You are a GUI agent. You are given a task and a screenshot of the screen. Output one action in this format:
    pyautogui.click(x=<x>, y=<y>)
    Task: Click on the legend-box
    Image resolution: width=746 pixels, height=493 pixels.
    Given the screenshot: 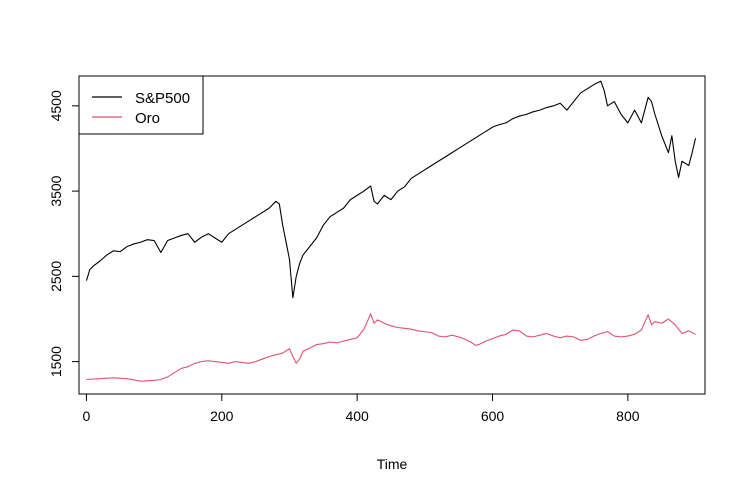 What is the action you would take?
    pyautogui.click(x=141, y=105)
    